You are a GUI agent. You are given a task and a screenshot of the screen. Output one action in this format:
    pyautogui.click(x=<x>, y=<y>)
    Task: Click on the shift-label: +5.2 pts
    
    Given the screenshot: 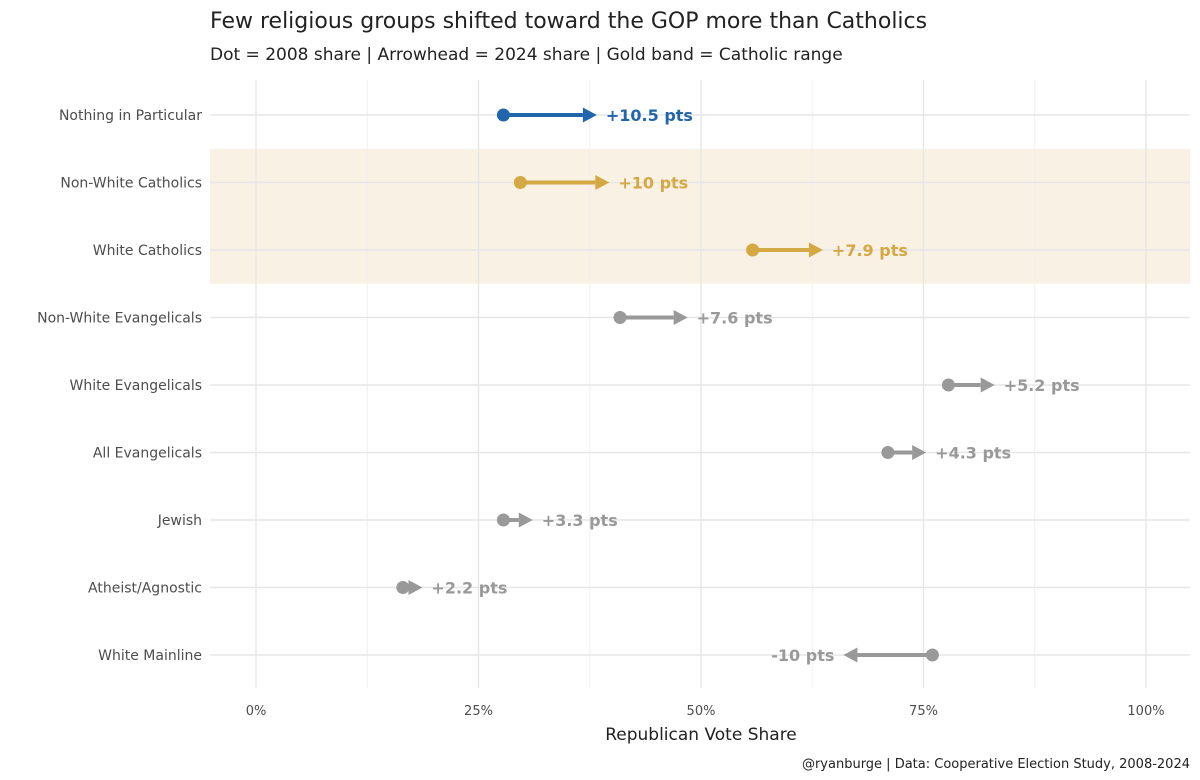 What is the action you would take?
    pyautogui.click(x=1042, y=385)
    